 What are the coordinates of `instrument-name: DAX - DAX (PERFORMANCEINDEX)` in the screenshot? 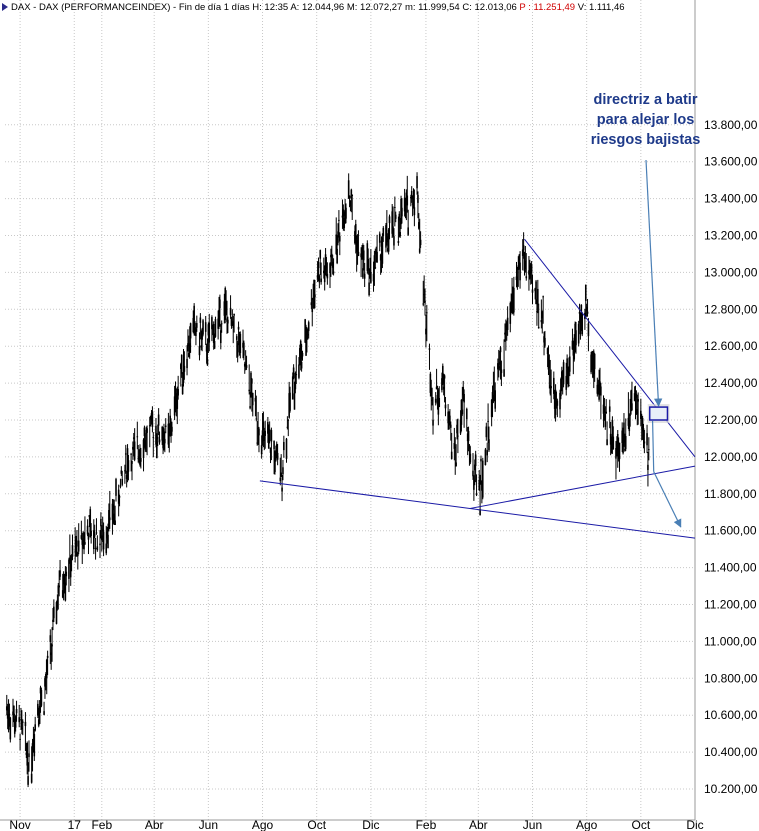 It's located at (91, 7).